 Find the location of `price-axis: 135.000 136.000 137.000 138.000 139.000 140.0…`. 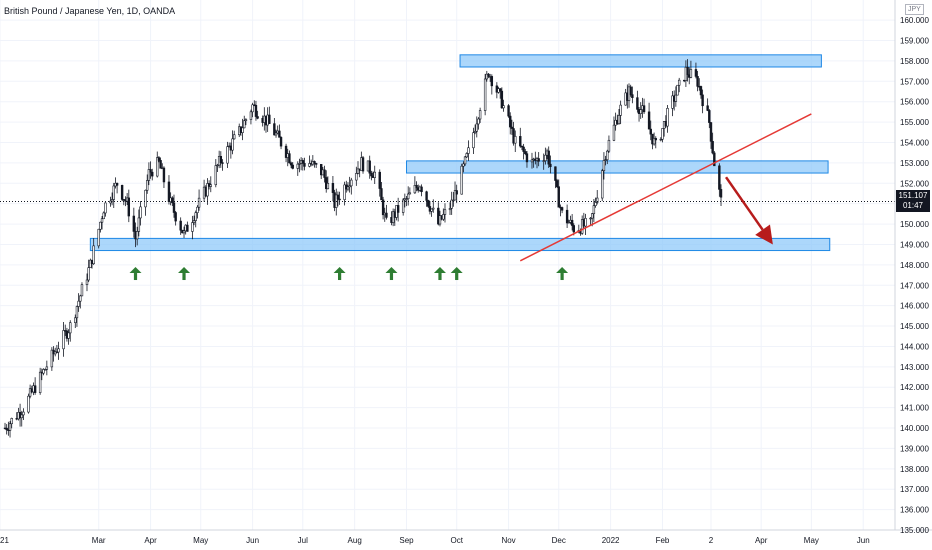

price-axis: 135.000 136.000 137.000 138.000 139.000 140.0… is located at coordinates (914, 275).